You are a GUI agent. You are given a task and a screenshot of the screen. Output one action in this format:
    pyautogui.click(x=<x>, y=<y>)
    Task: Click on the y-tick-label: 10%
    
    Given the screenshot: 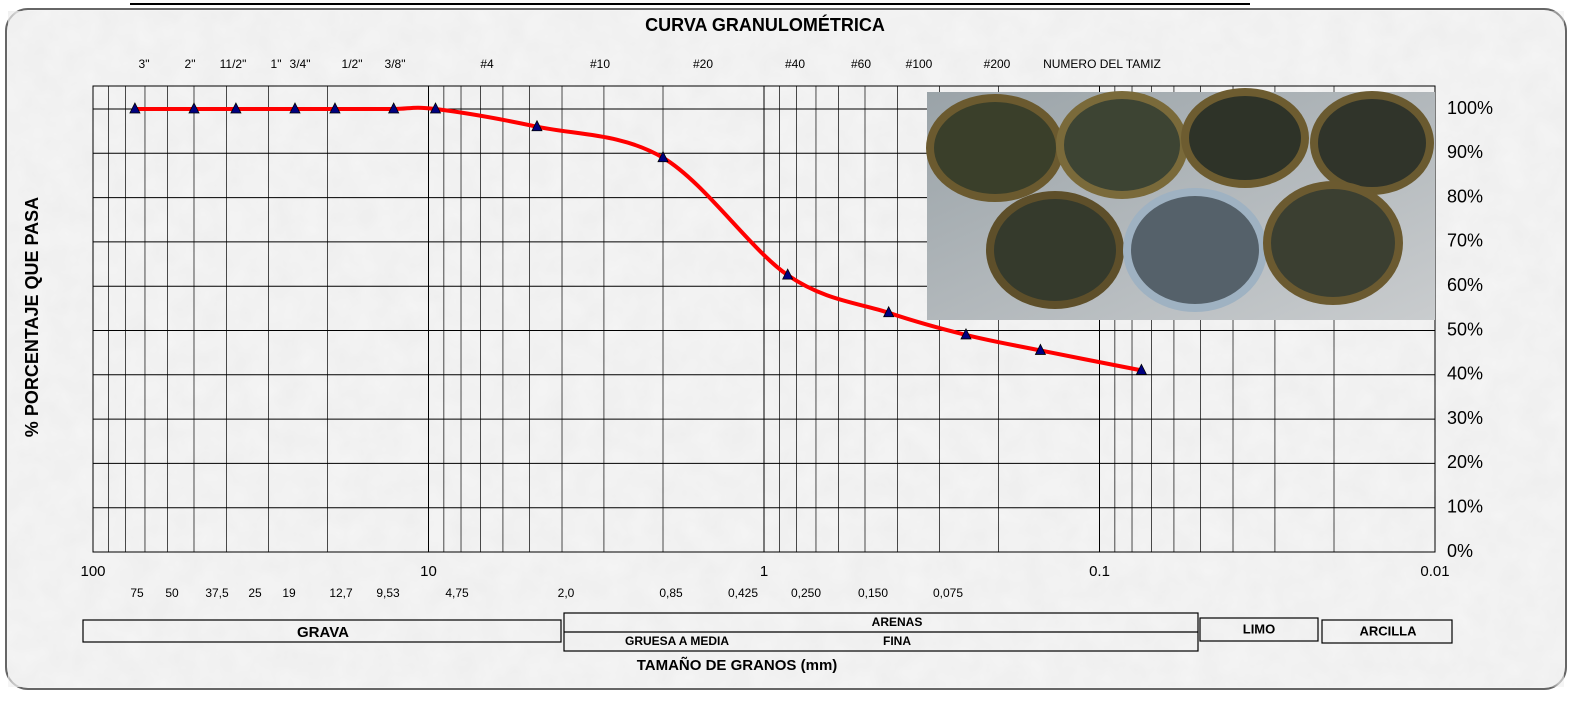 What is the action you would take?
    pyautogui.click(x=1465, y=506)
    